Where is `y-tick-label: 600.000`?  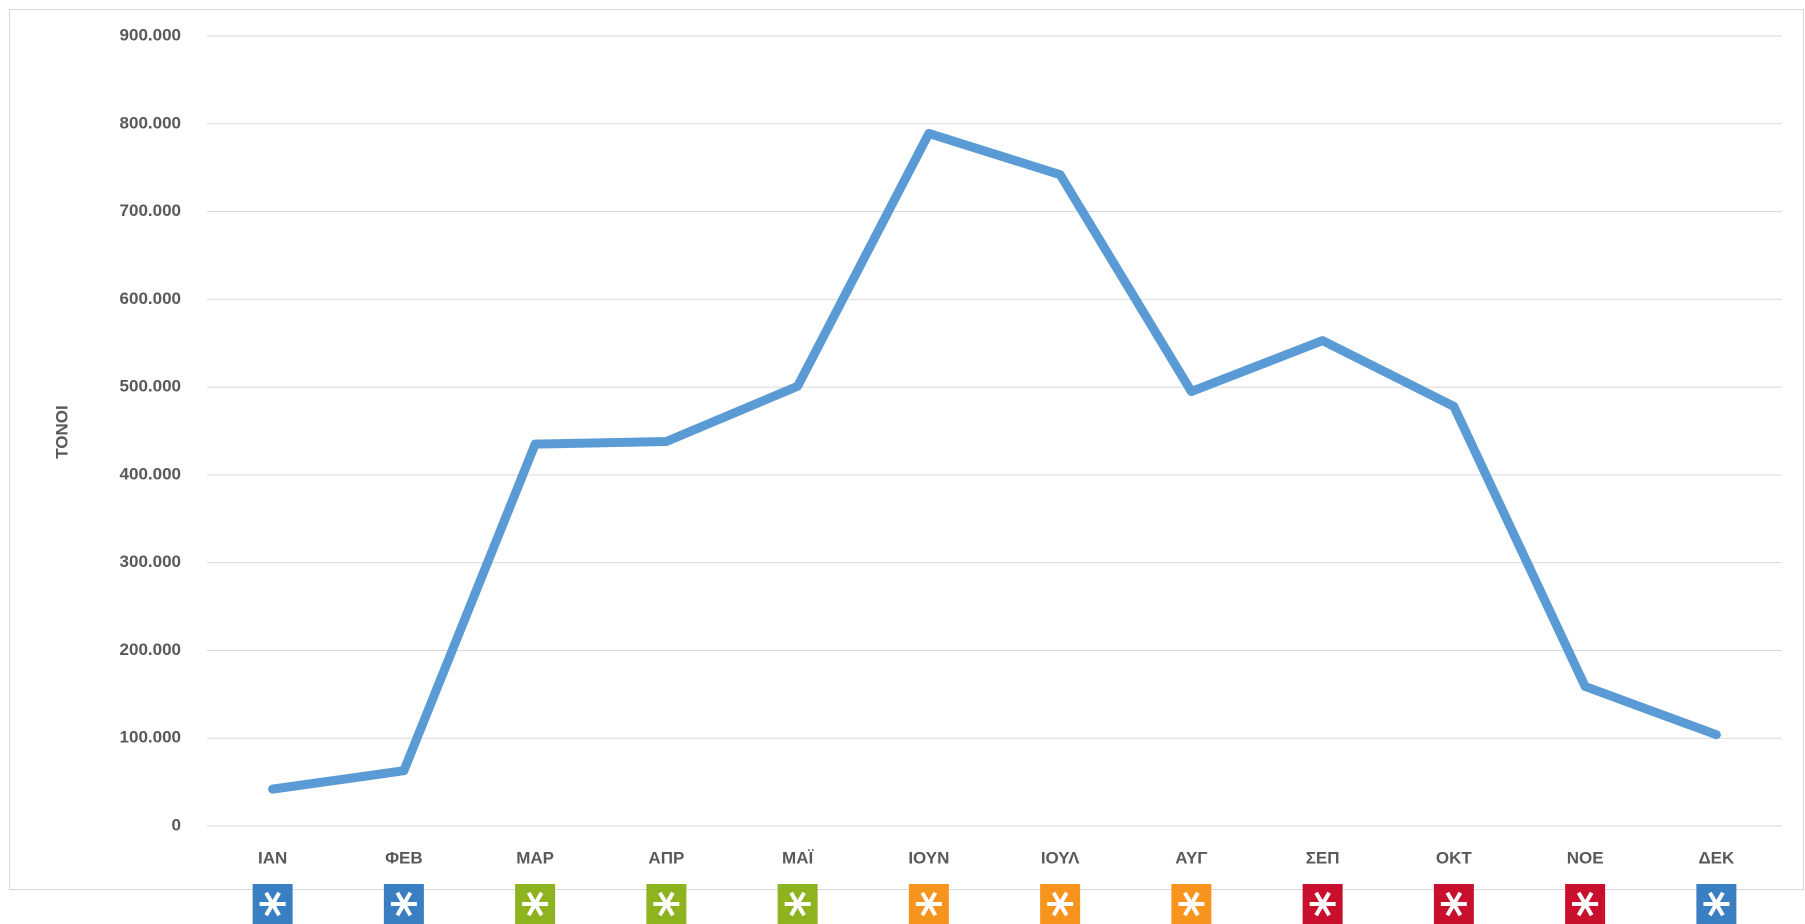
y-tick-label: 600.000 is located at coordinates (150, 298).